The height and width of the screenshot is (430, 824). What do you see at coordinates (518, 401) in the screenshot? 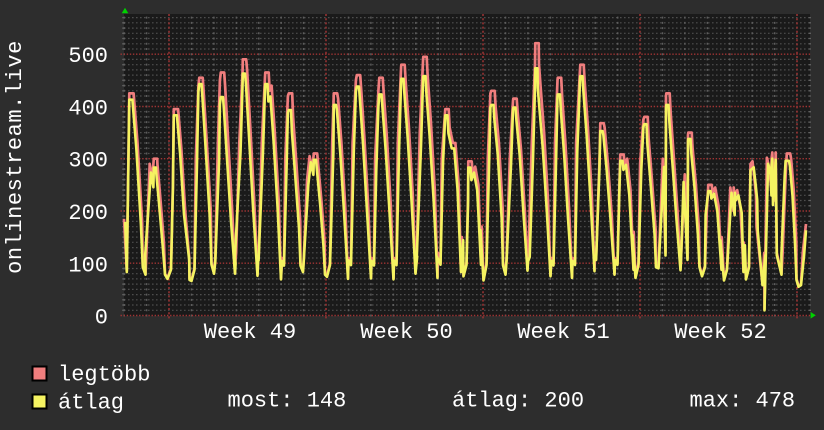
I see `svg-text: átlag: 200` at bounding box center [518, 401].